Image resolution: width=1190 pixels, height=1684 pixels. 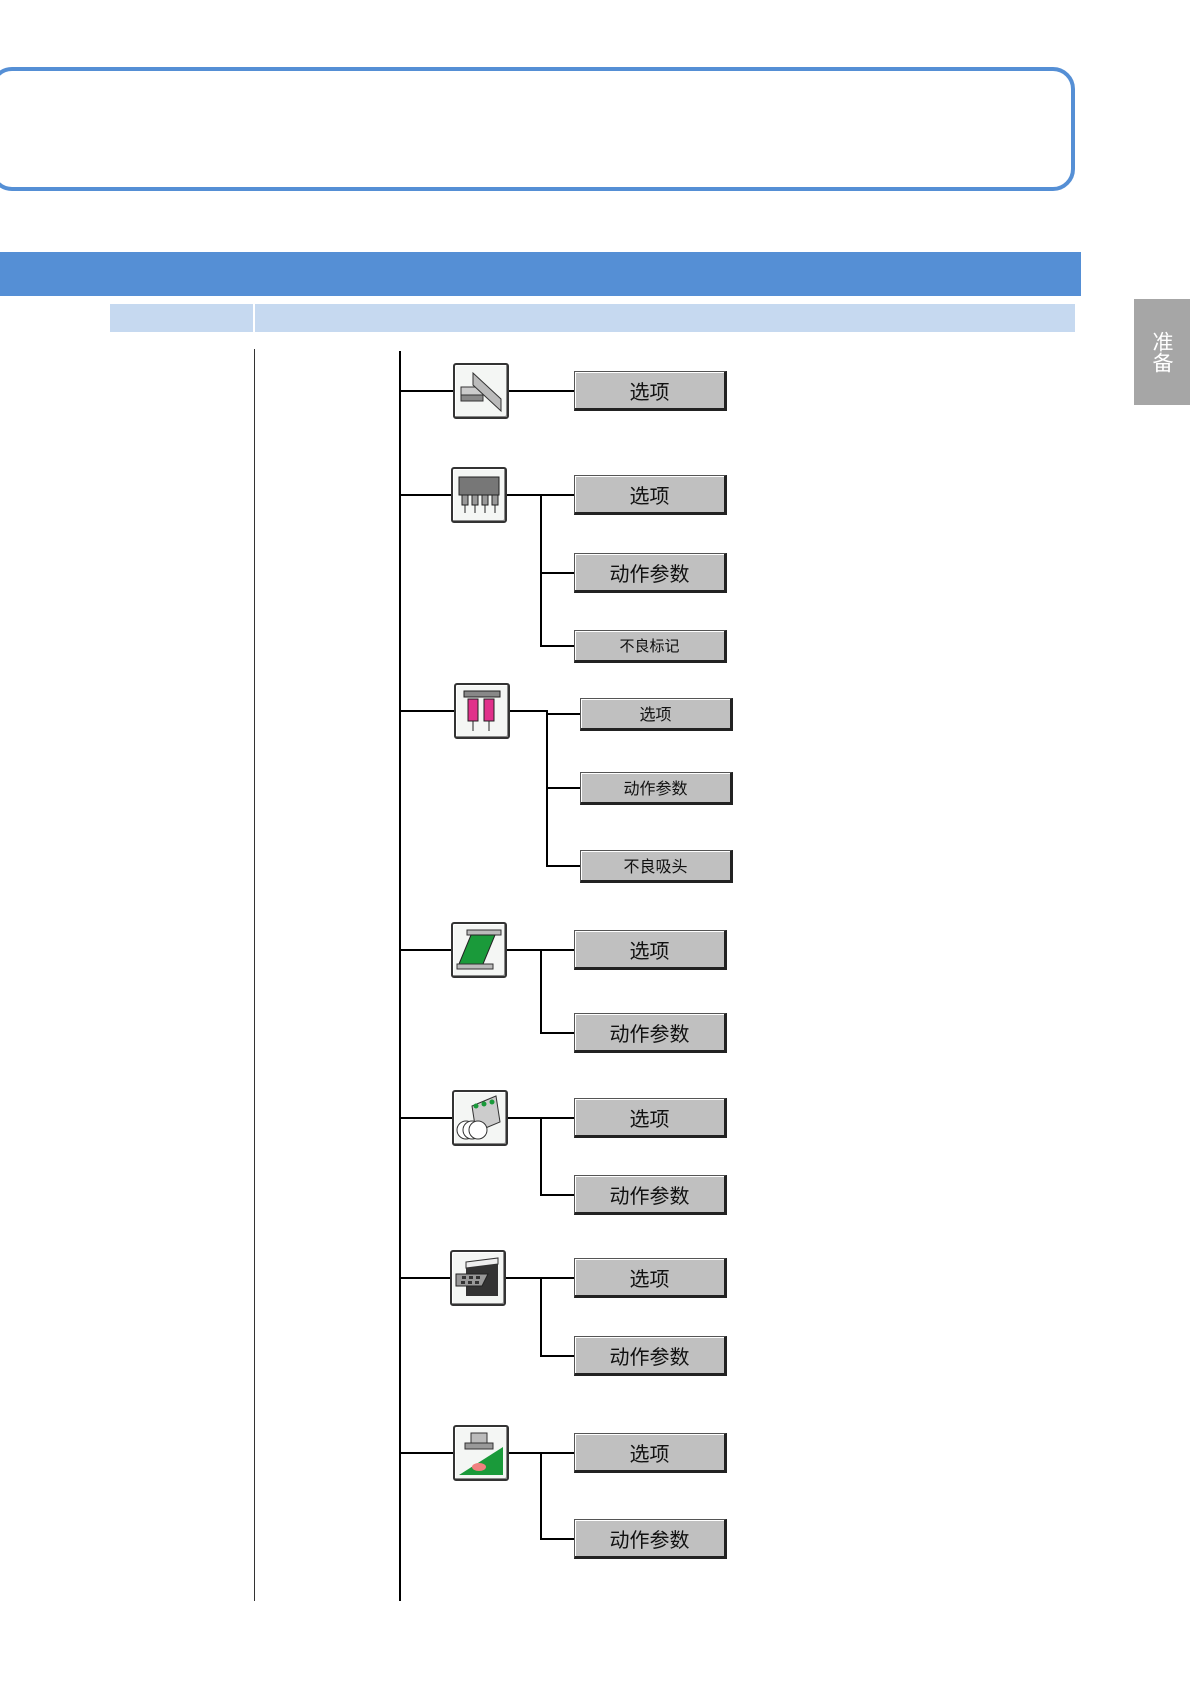 What do you see at coordinates (478, 1278) in the screenshot?
I see `tray-feeder-icon` at bounding box center [478, 1278].